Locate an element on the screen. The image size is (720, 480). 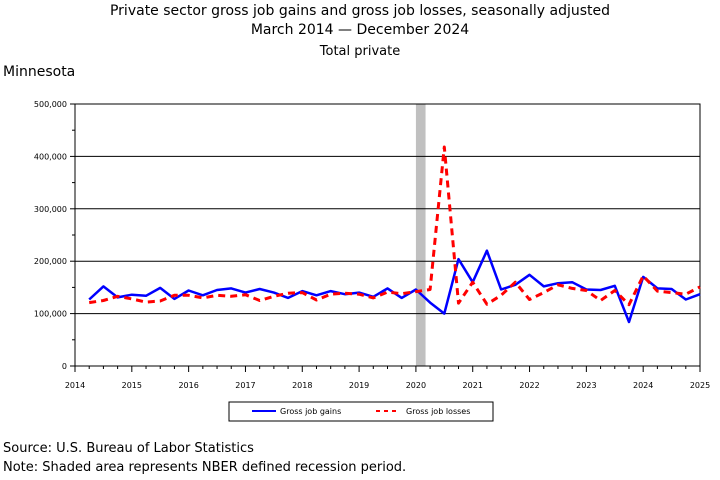
x-tick-label: 2024 is located at coordinates (643, 385).